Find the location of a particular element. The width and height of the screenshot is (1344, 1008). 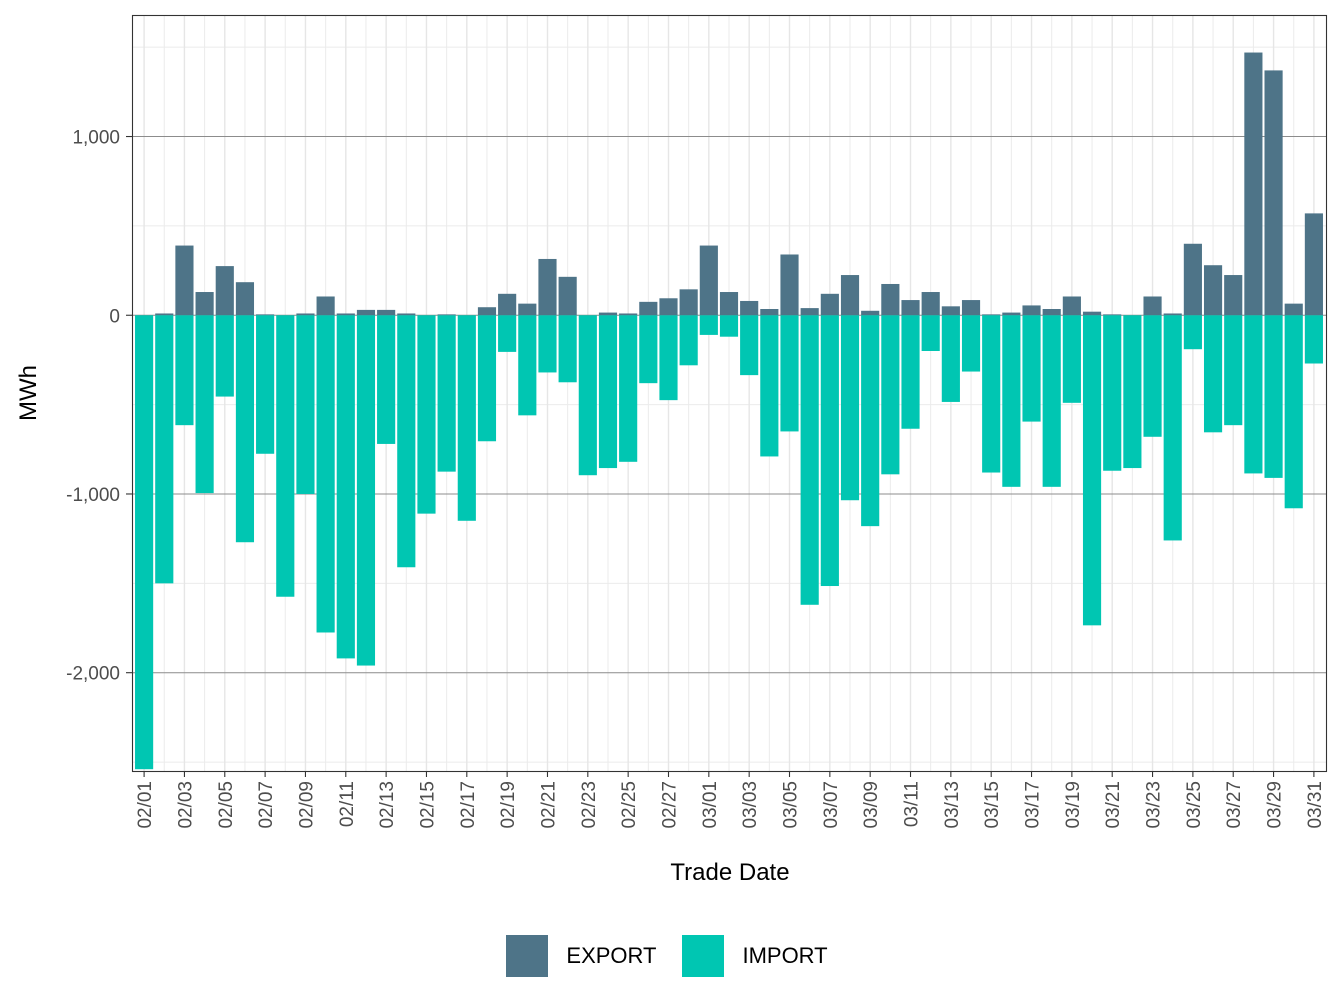

x-tick-label: 03/15 is located at coordinates (992, 805).